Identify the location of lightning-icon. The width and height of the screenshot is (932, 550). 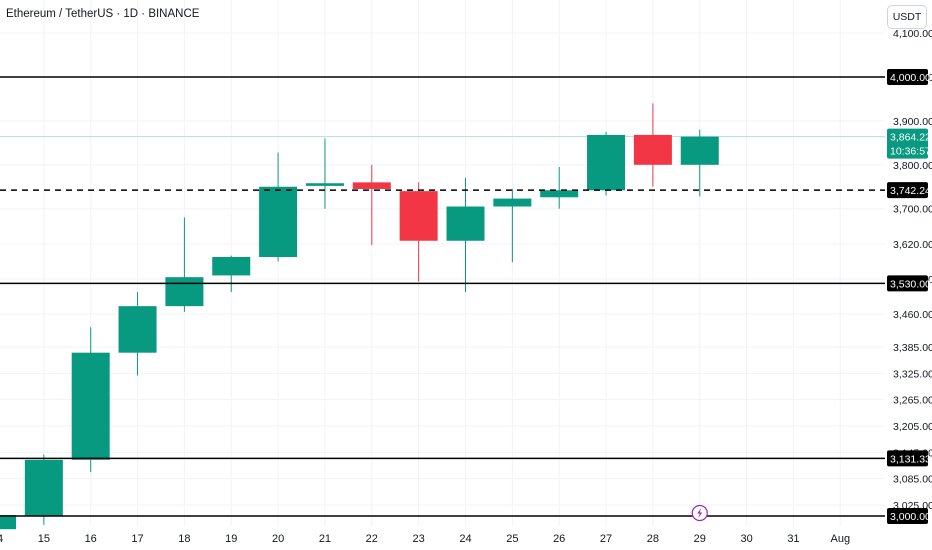
(699, 513).